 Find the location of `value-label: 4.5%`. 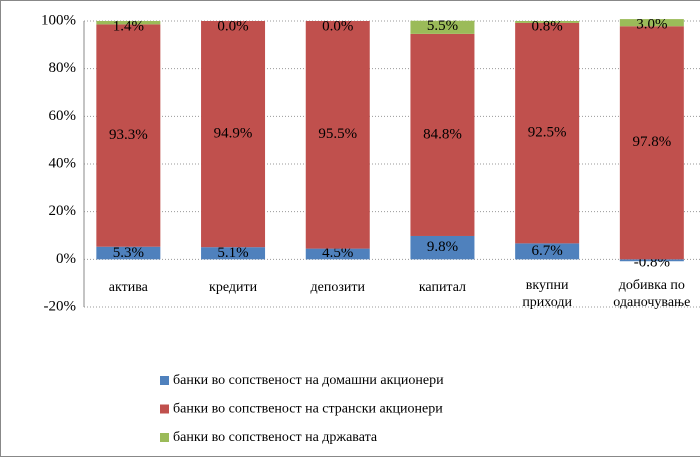

value-label: 4.5% is located at coordinates (337, 253).